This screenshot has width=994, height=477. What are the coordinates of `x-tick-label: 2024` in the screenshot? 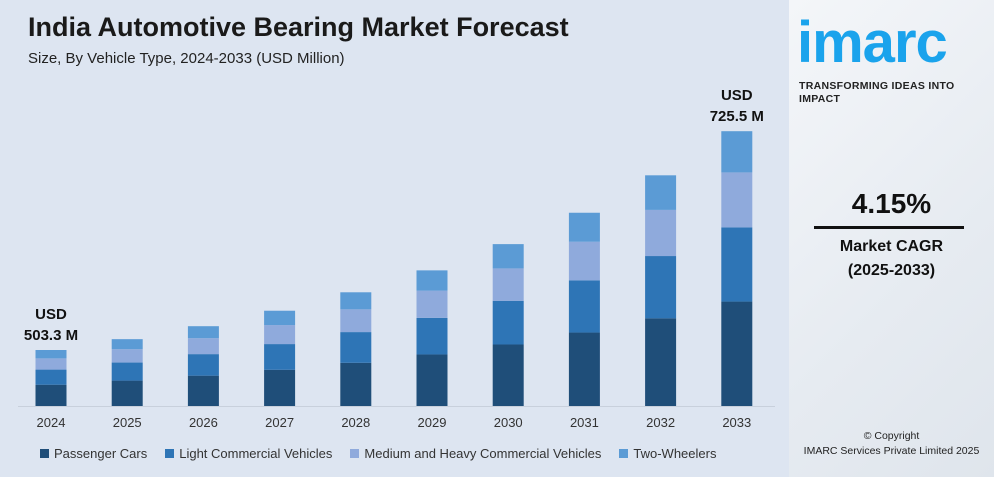 It's located at (51, 422).